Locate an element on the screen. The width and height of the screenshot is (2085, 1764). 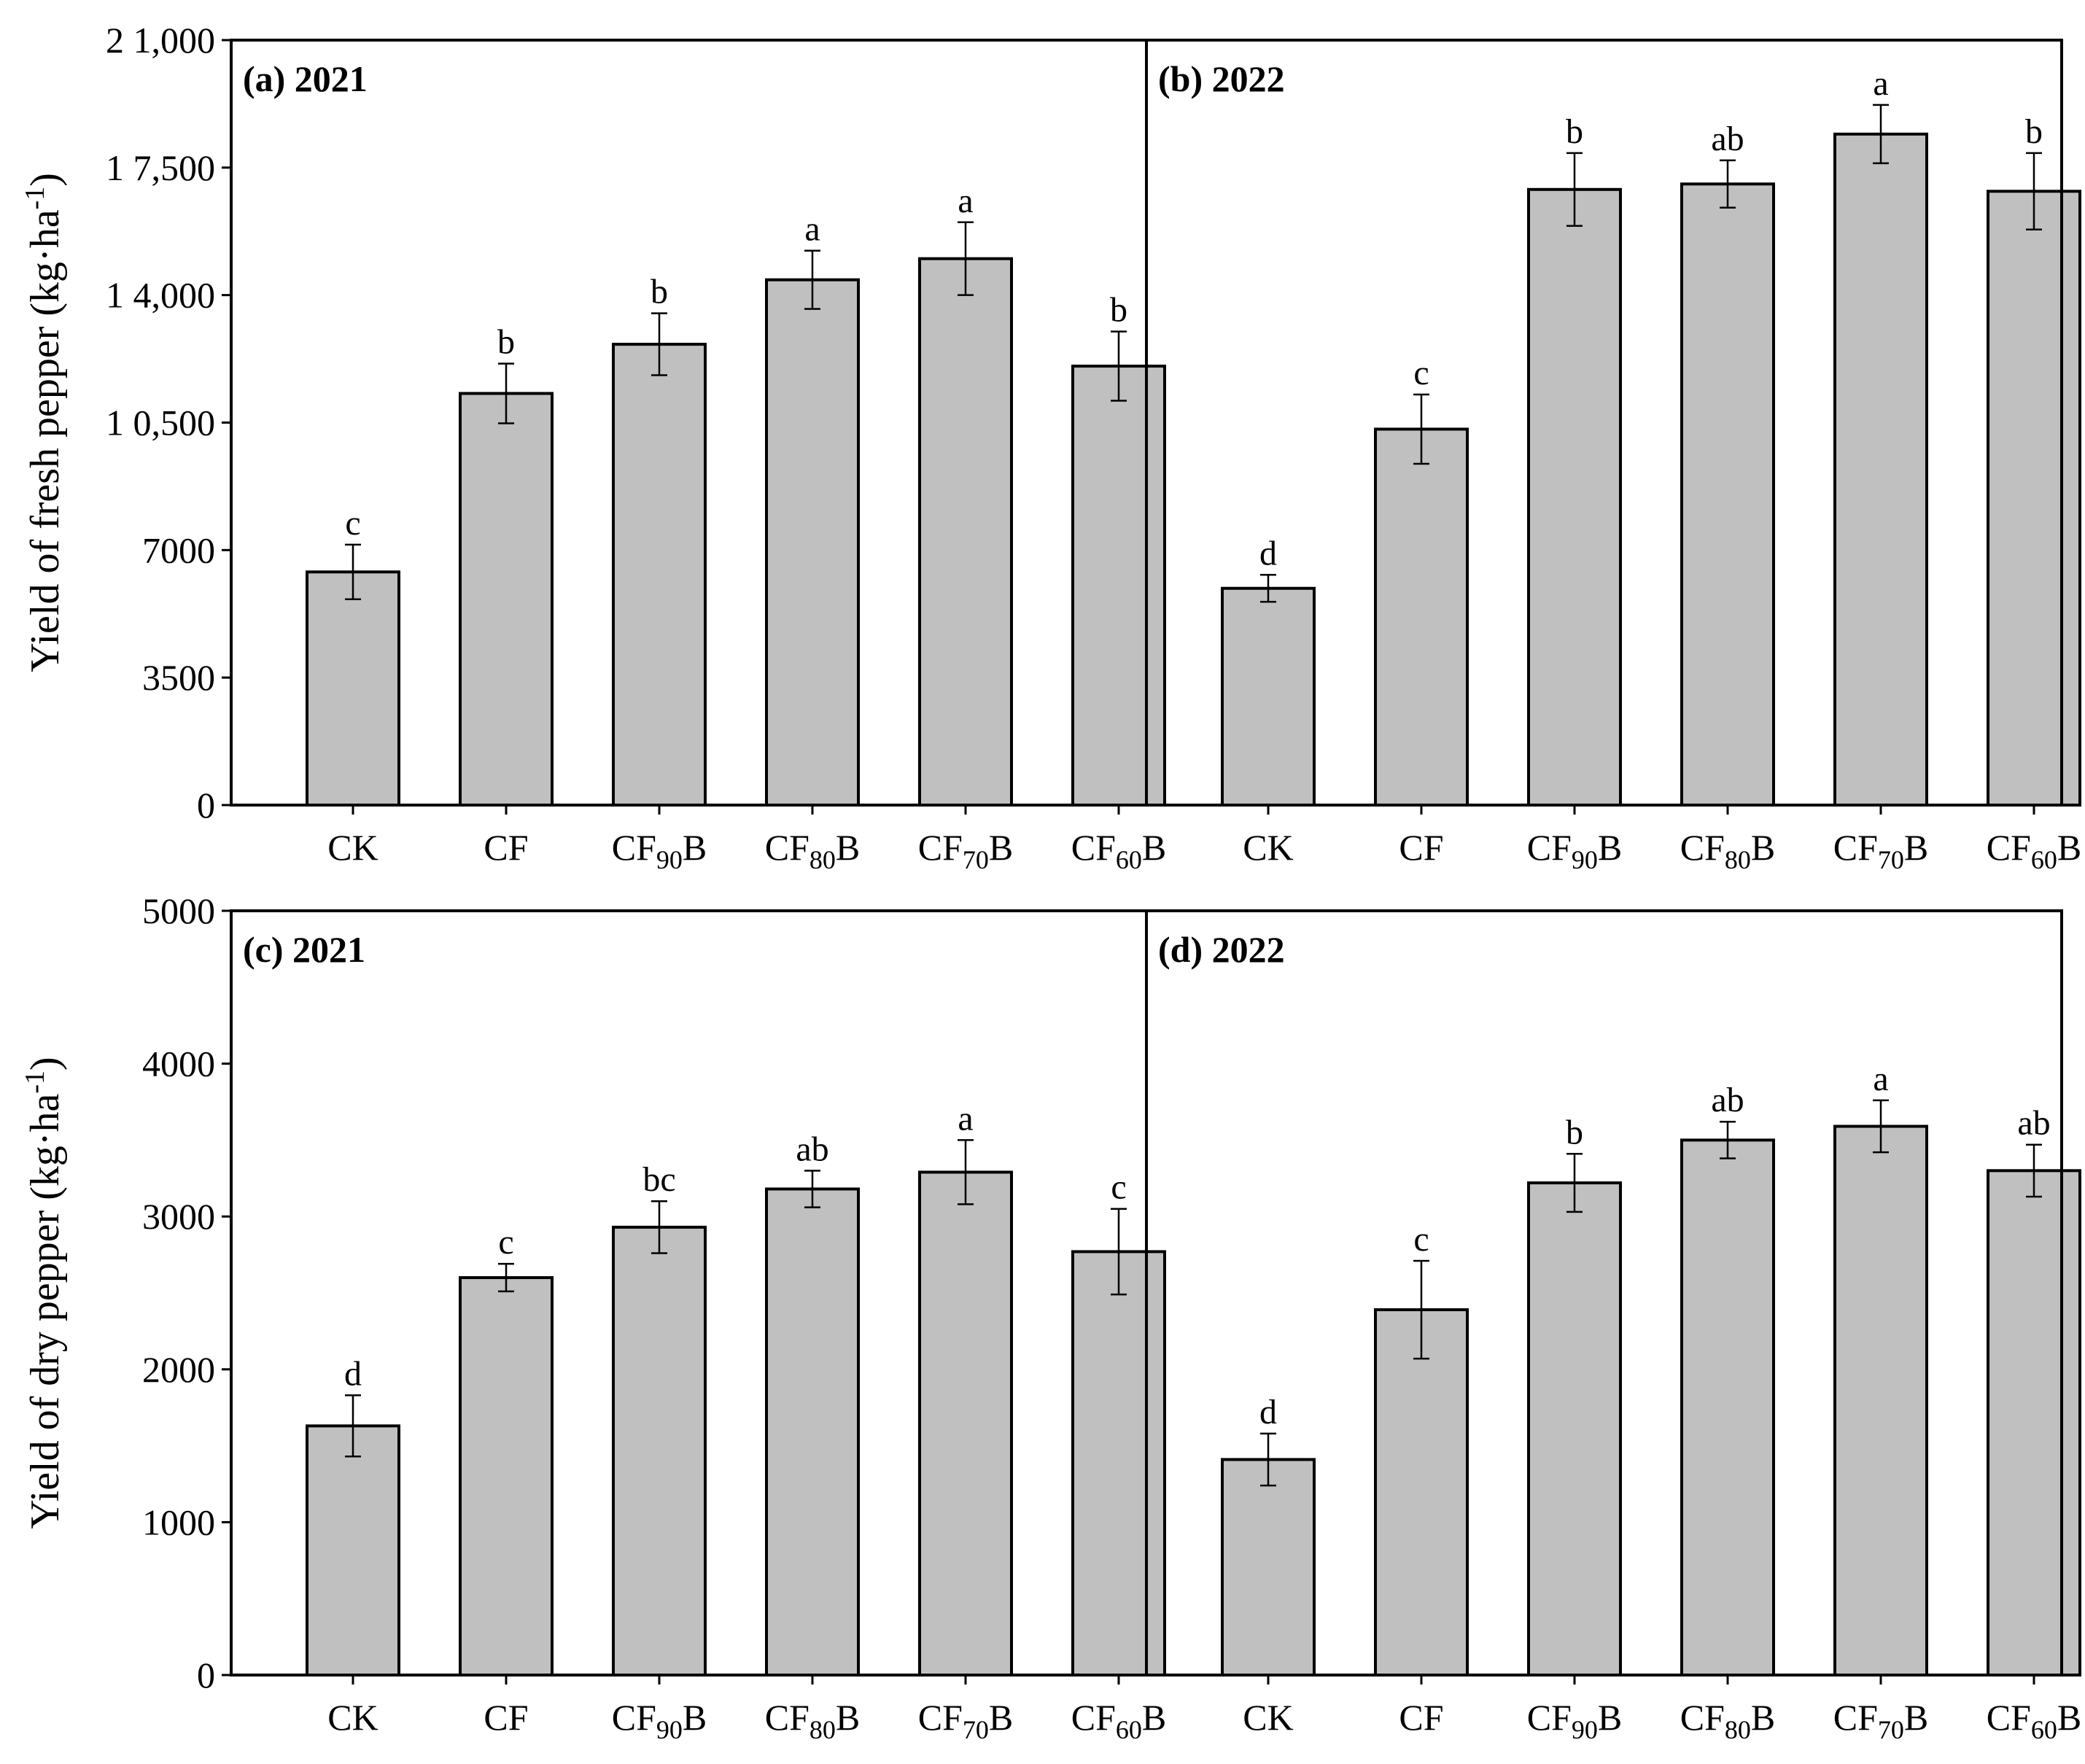
y-axis-title: Yield of fresh pepper (kg·ha-1) is located at coordinates (44, 422).